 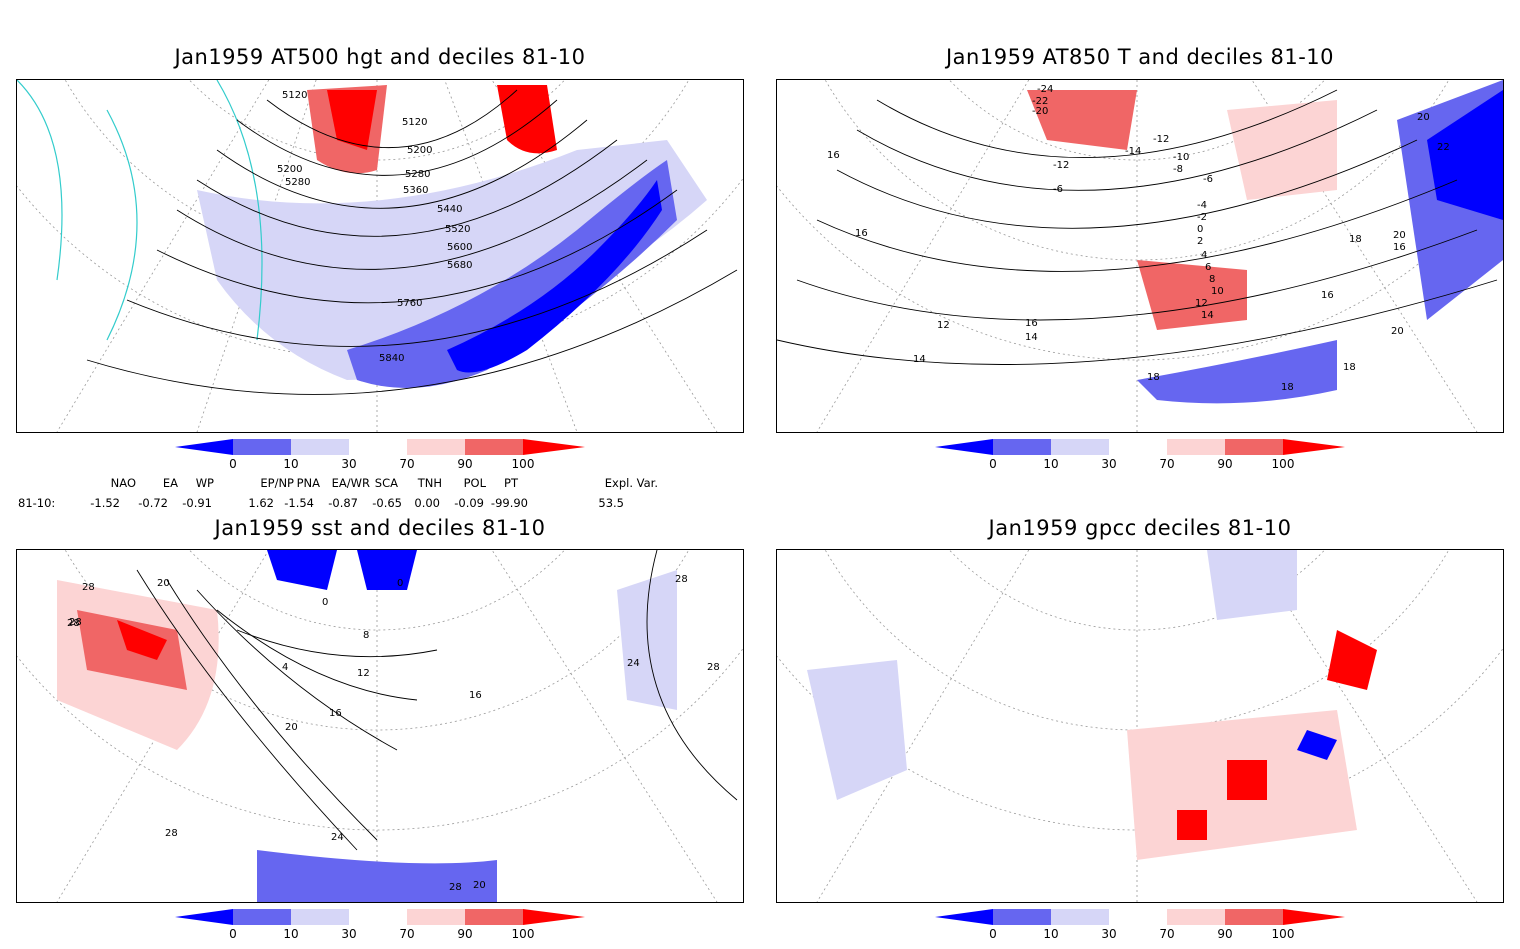 What do you see at coordinates (277, 483) in the screenshot?
I see `index-name-ep-np: EP/NP` at bounding box center [277, 483].